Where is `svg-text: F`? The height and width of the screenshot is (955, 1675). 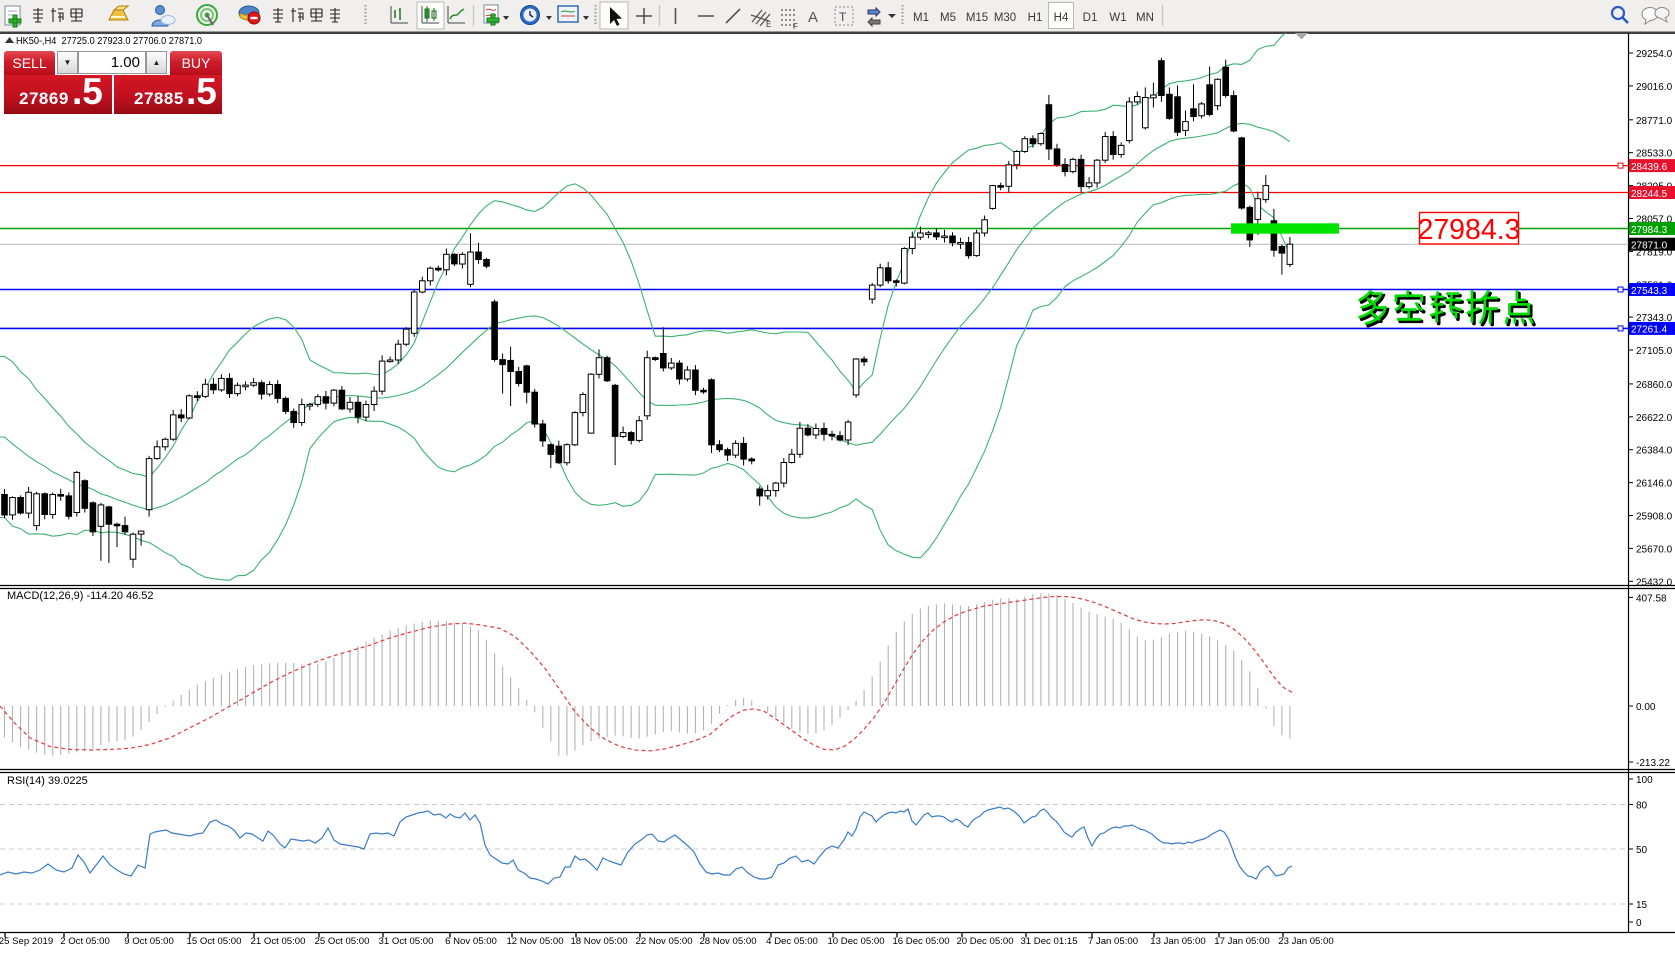
svg-text: F is located at coordinates (795, 26).